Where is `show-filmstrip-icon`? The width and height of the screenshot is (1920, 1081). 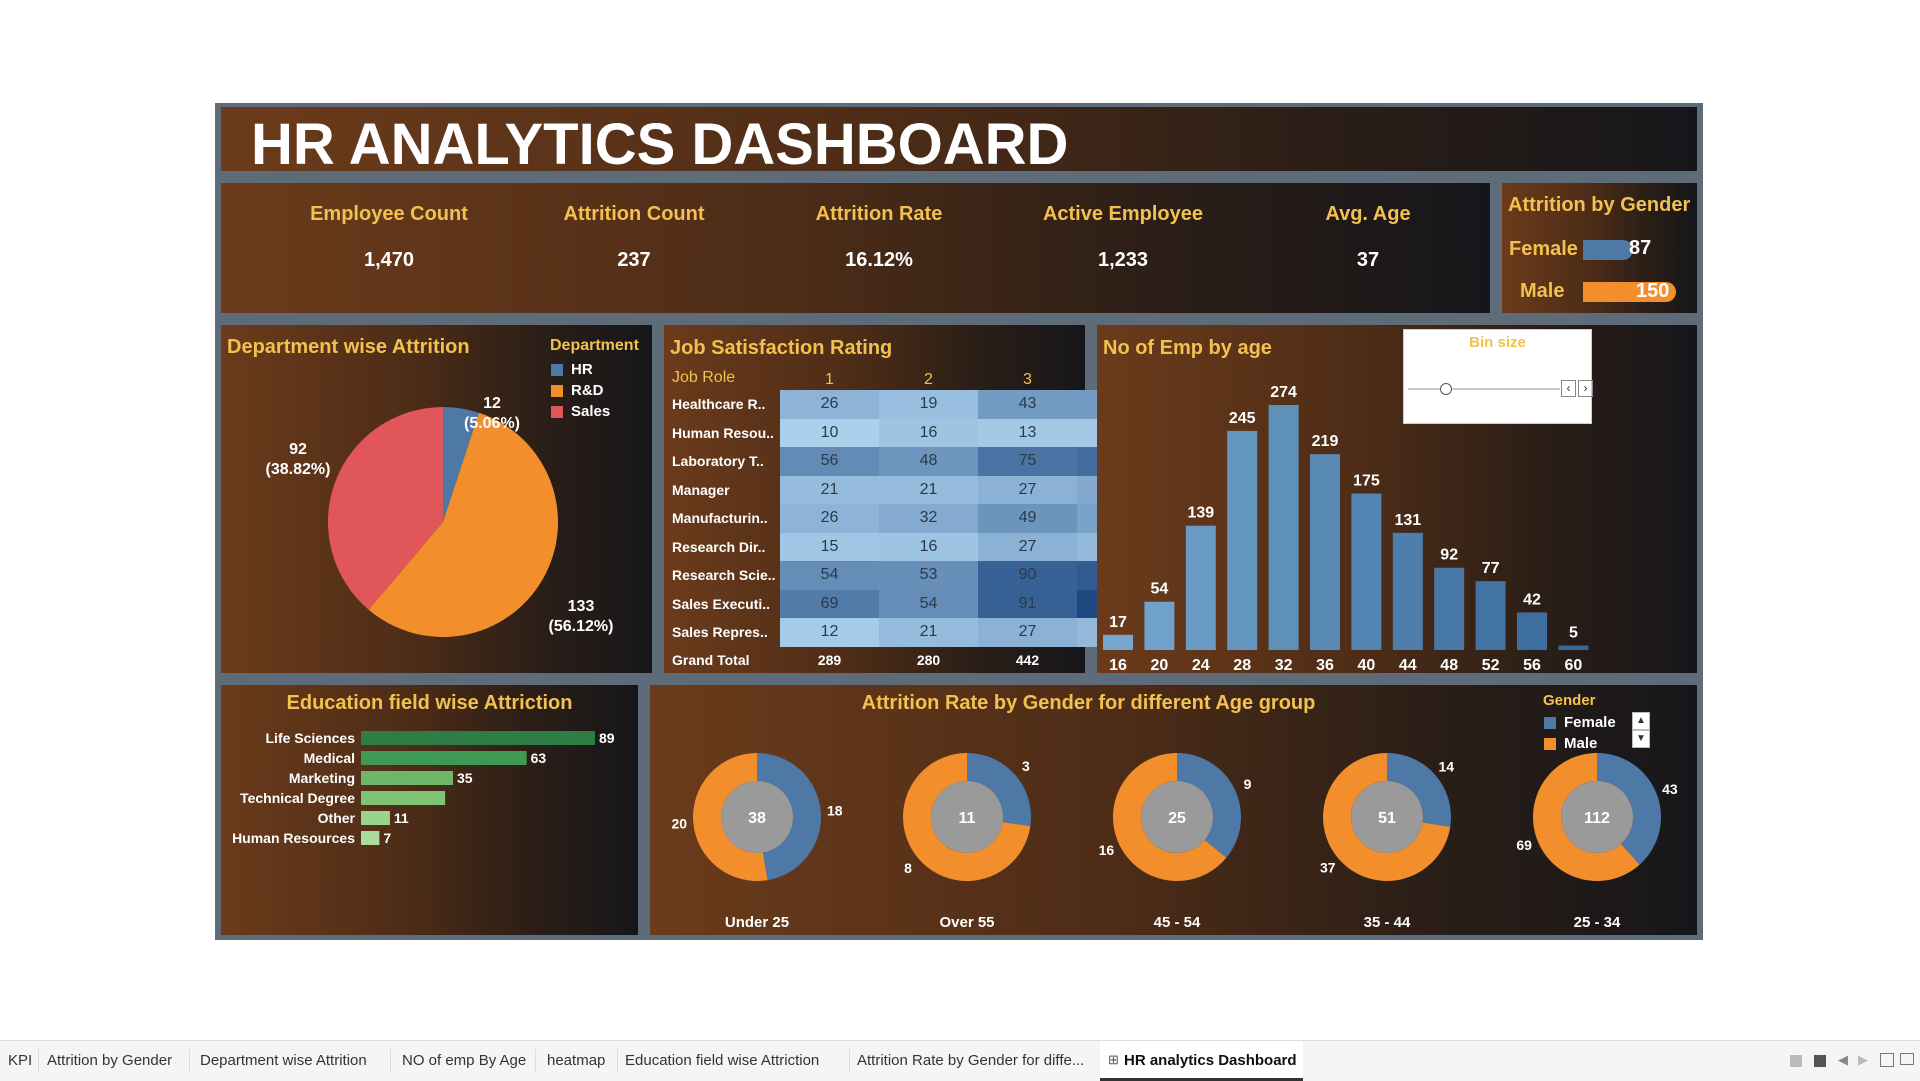 show-filmstrip-icon is located at coordinates (1796, 1061).